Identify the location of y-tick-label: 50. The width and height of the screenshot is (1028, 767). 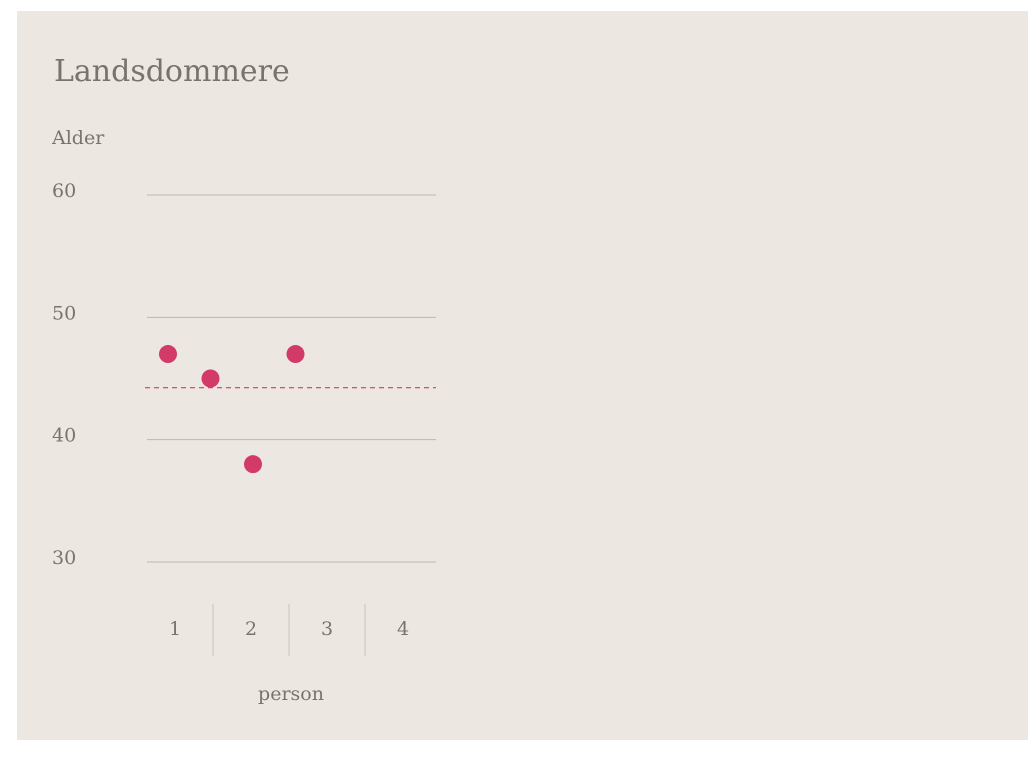
(64, 313).